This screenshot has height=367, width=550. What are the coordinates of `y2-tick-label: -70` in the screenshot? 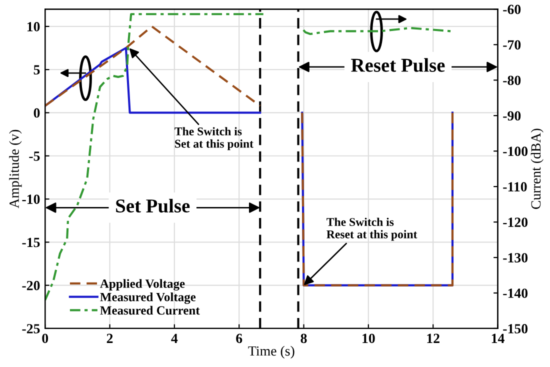 It's located at (512, 45).